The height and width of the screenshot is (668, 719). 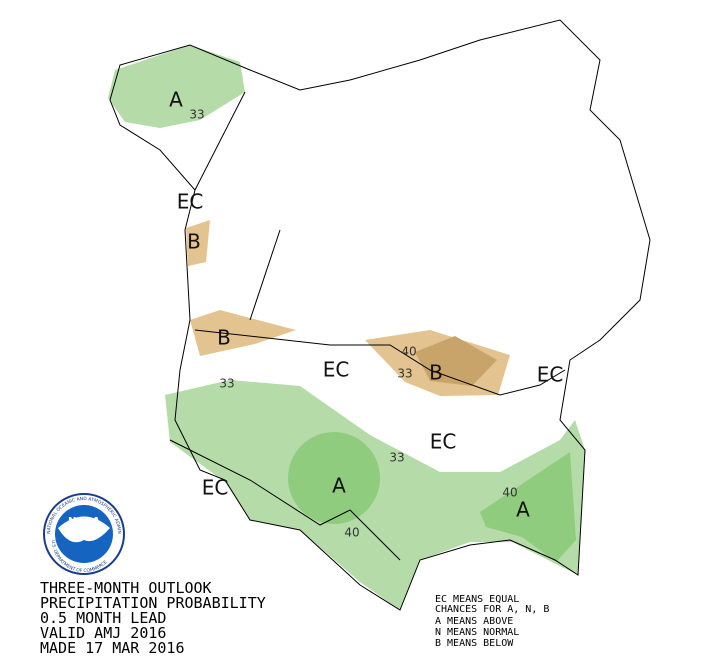 What do you see at coordinates (176, 86) in the screenshot?
I see `alaska-above` at bounding box center [176, 86].